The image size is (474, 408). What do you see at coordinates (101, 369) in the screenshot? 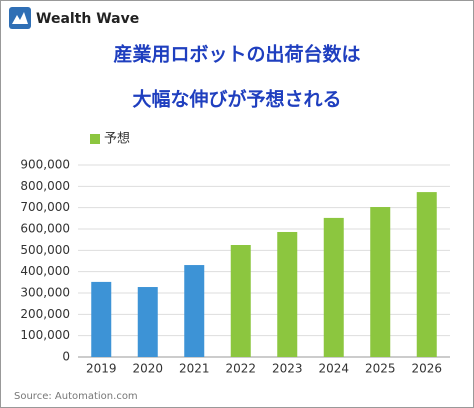
I see `x-tick-label: 2019` at bounding box center [101, 369].